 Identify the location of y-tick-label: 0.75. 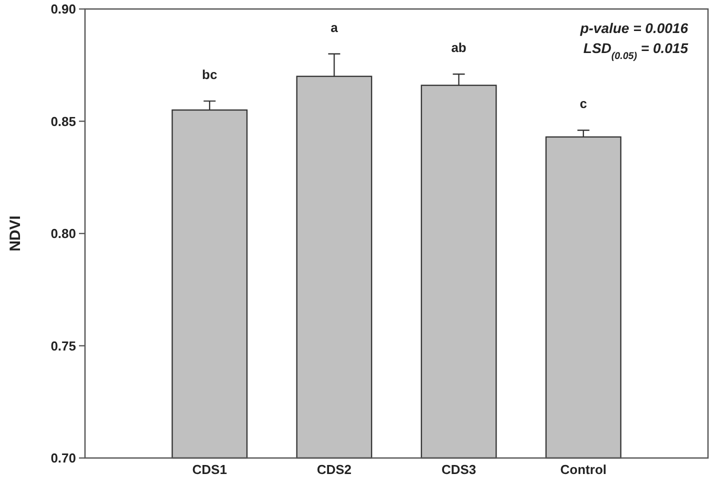
(63, 346).